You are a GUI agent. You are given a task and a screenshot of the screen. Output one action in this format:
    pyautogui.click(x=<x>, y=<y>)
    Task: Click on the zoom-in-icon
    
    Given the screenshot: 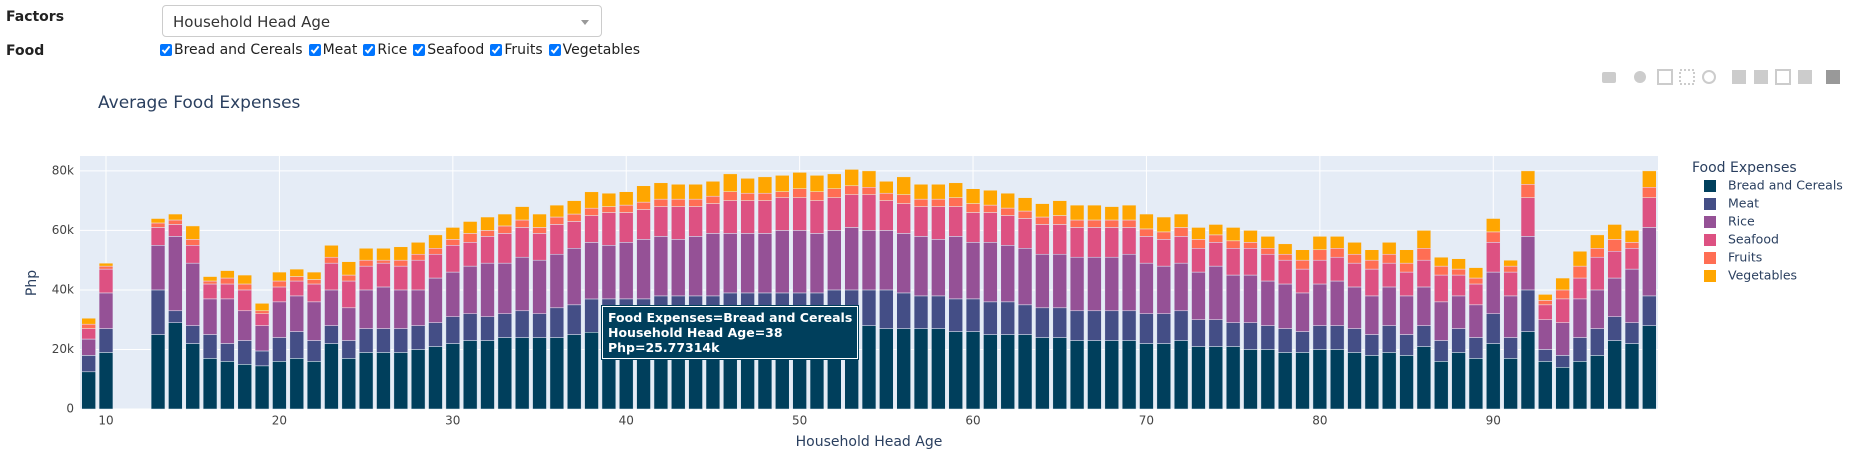 What is the action you would take?
    pyautogui.click(x=1739, y=77)
    